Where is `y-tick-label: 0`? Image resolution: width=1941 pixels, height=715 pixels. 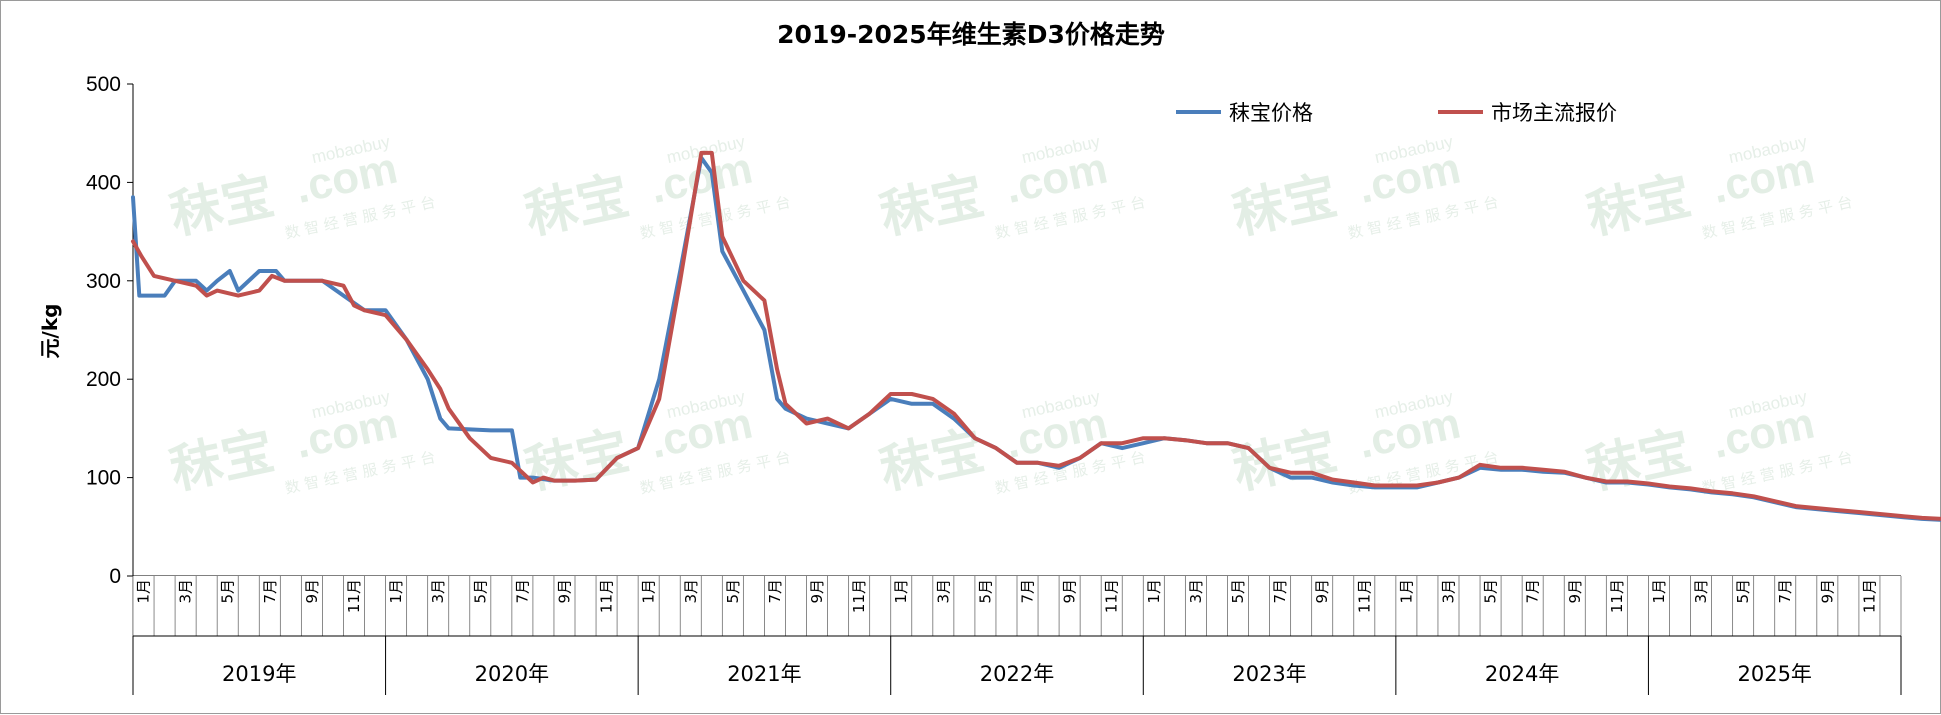
y-tick-label: 0 is located at coordinates (115, 576).